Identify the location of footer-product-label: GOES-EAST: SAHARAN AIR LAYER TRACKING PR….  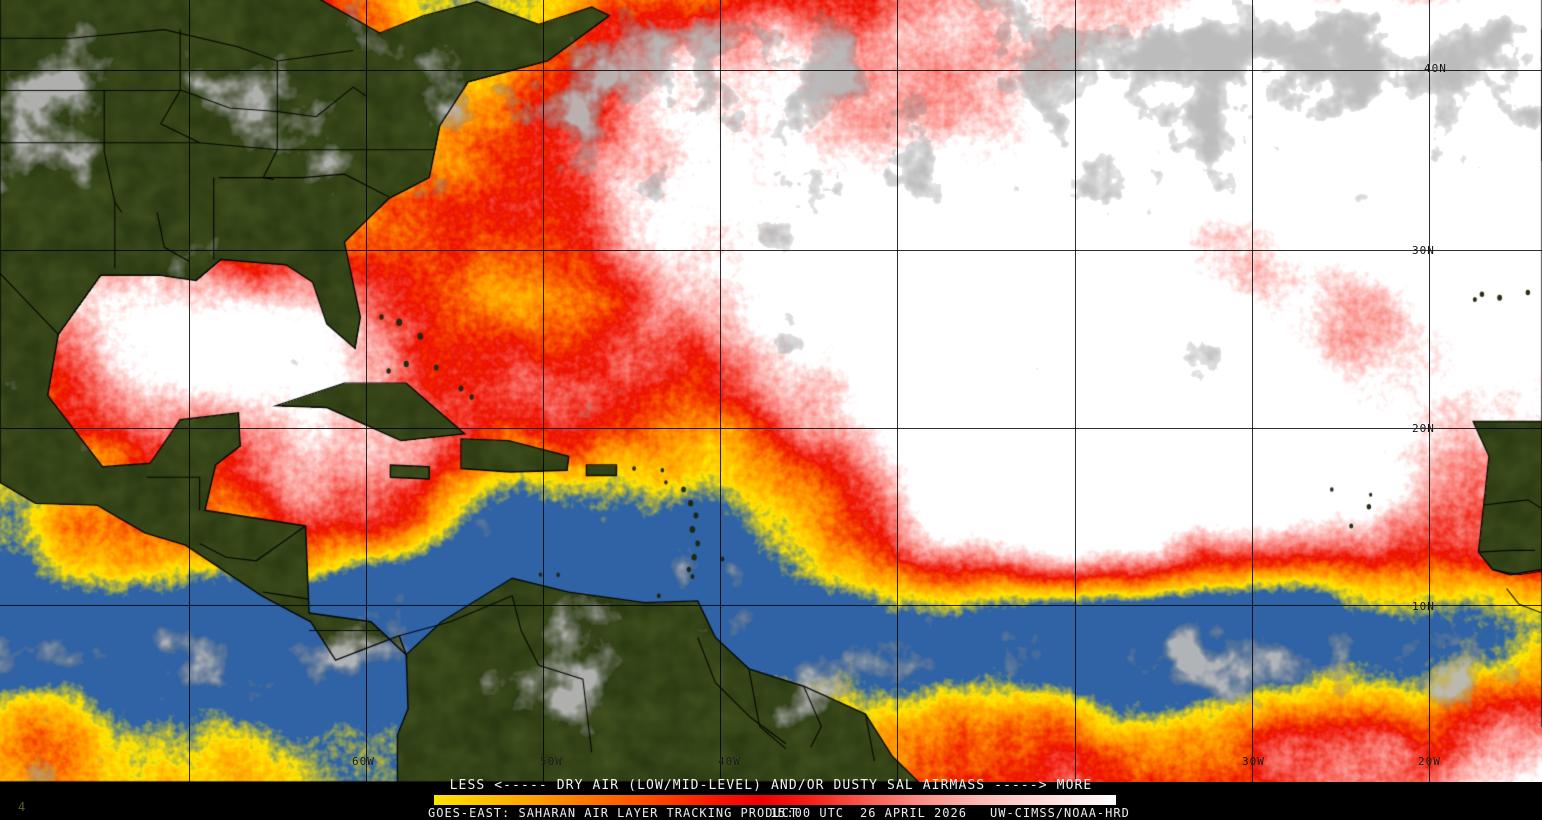
(613, 813).